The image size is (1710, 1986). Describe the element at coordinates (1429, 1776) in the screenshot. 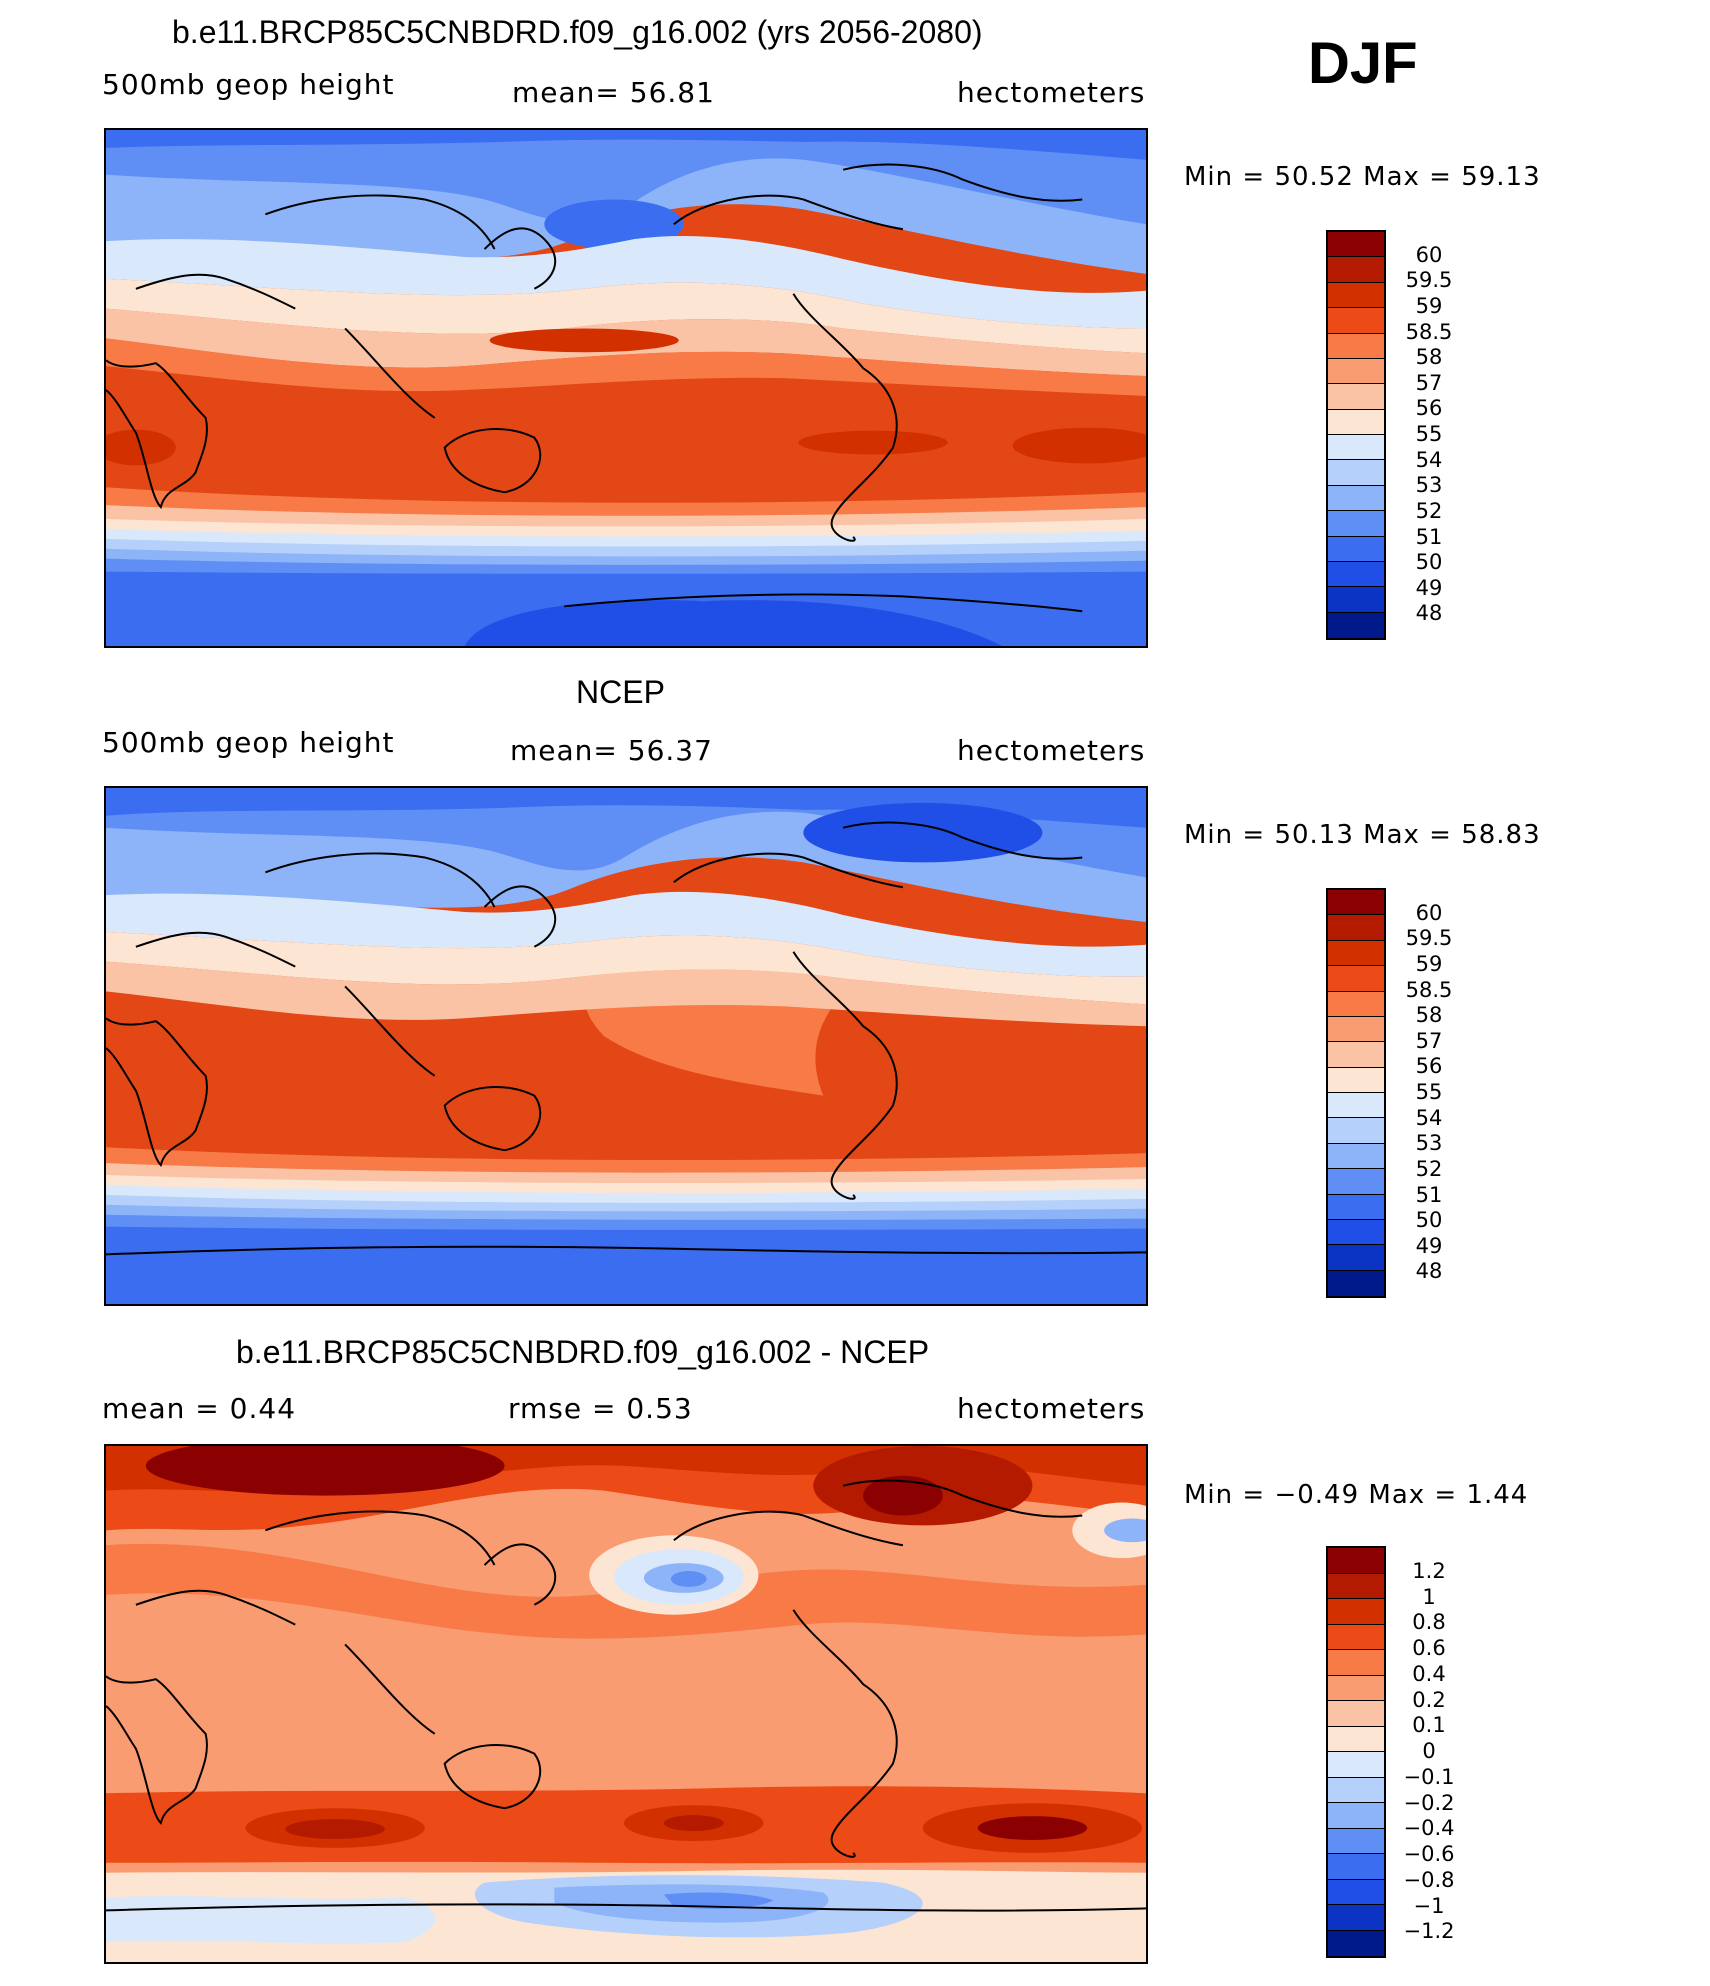

I see `colorbar-tick-label: −0.1` at that location.